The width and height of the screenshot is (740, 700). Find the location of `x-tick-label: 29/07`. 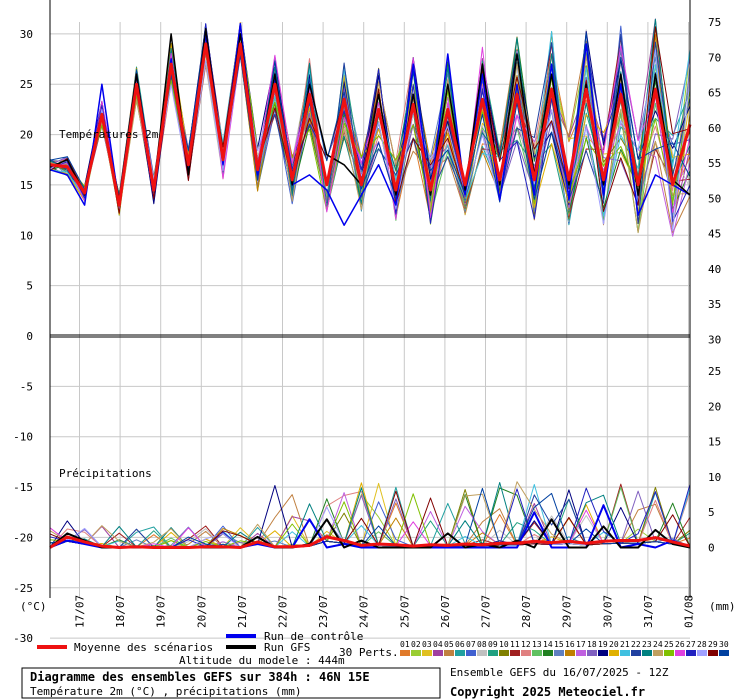

x-tick-label: 29/07 is located at coordinates (567, 611).